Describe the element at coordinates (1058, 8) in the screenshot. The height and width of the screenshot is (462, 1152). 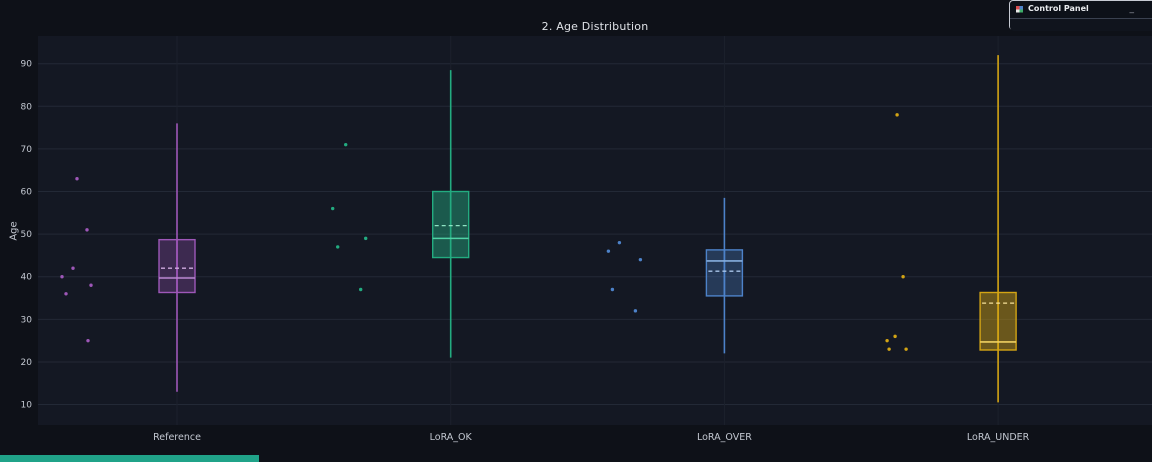
I see `control-panel-title: Control Panel` at that location.